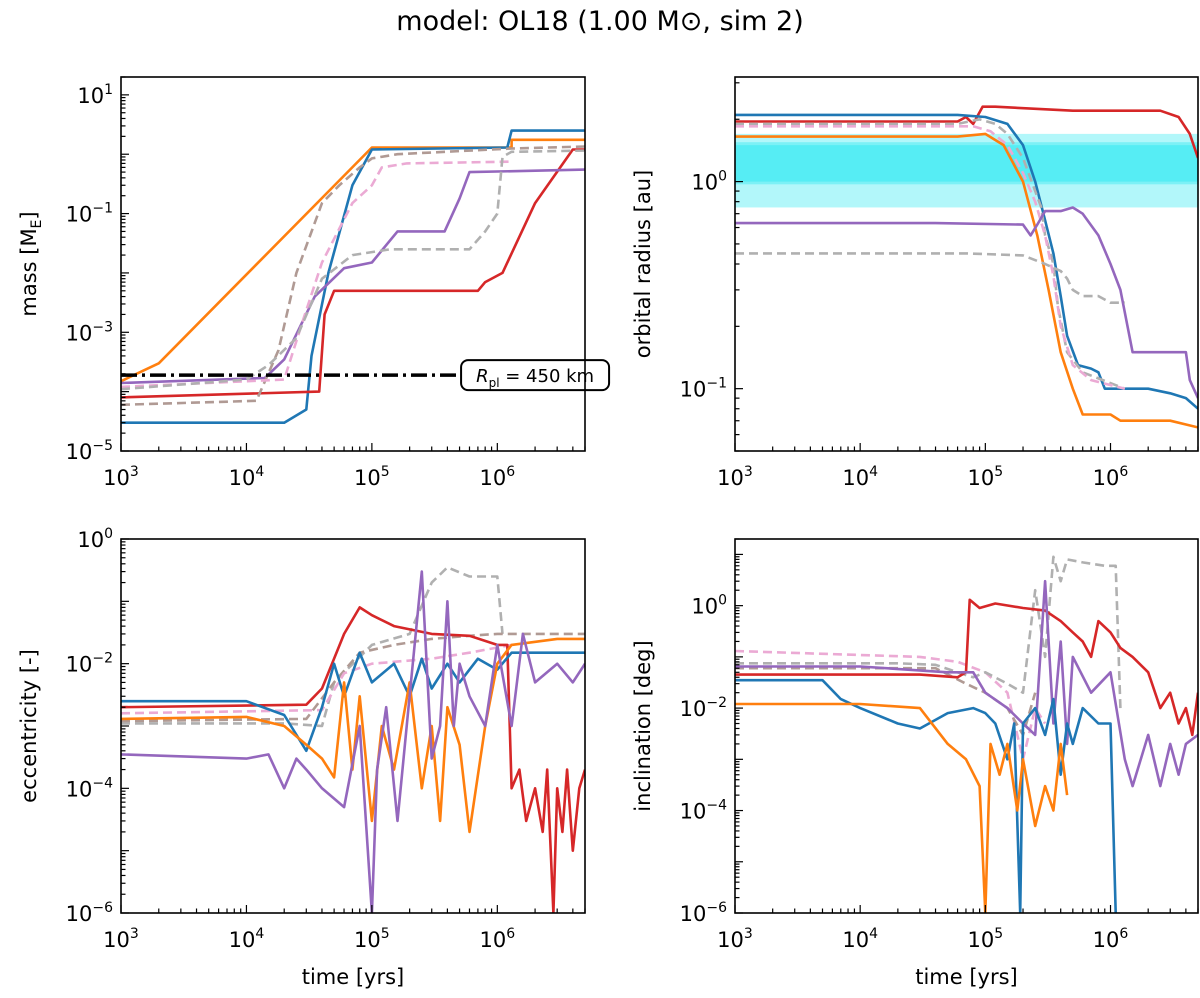 The height and width of the screenshot is (998, 1200). I want to click on plot-area-eccentricity, so click(353, 739).